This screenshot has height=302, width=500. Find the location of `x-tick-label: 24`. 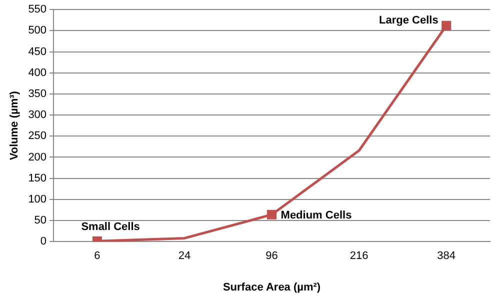

x-tick-label: 24 is located at coordinates (184, 256).